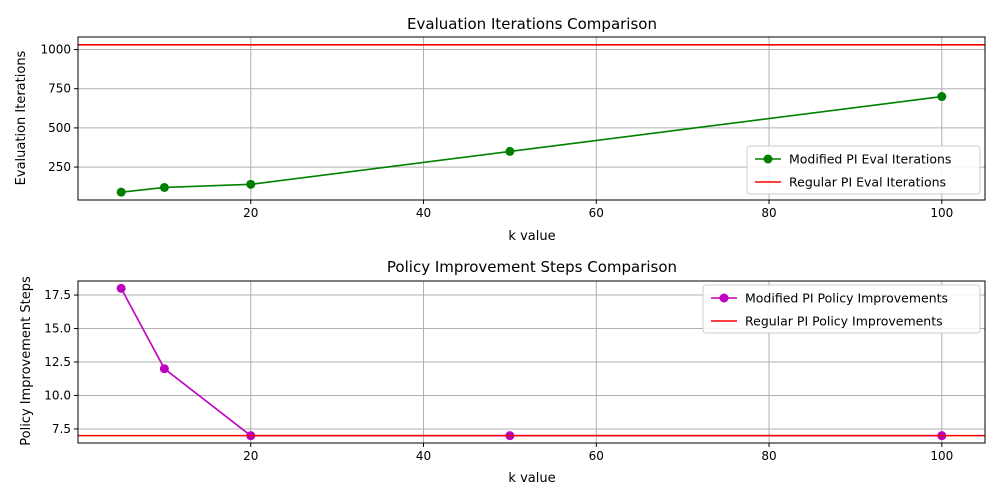 The image size is (1000, 500). Describe the element at coordinates (57, 362) in the screenshot. I see `y-tick-label: 12.5` at that location.